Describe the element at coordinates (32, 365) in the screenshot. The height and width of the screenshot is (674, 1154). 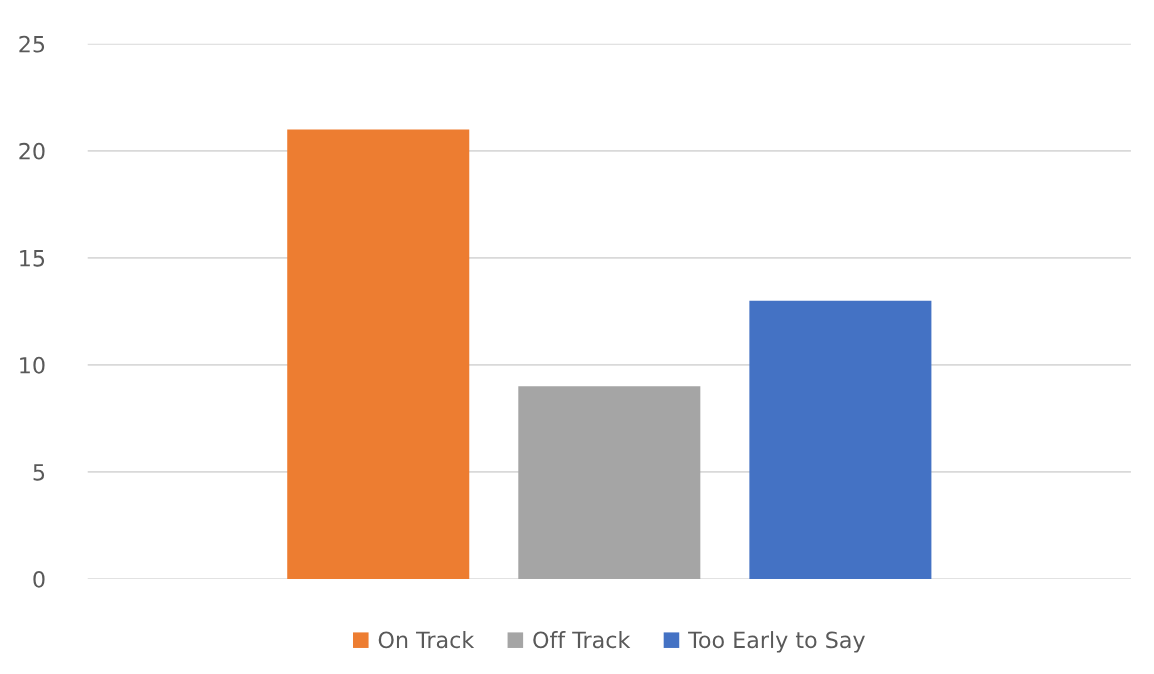
I see `y-tick-label: 10` at that location.